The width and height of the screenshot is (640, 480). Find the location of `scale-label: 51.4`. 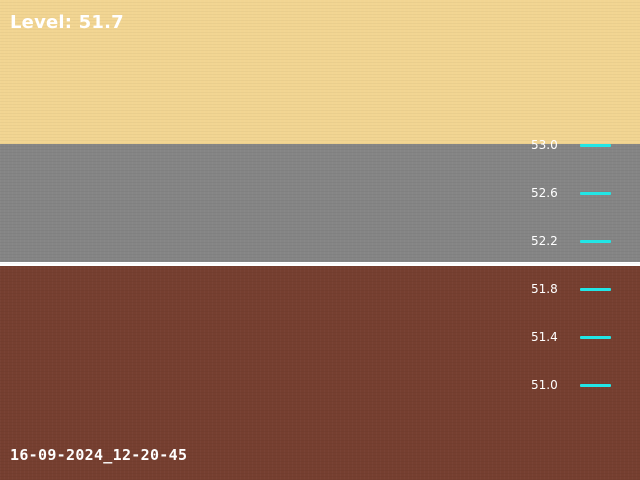

scale-label: 51.4 is located at coordinates (544, 337).